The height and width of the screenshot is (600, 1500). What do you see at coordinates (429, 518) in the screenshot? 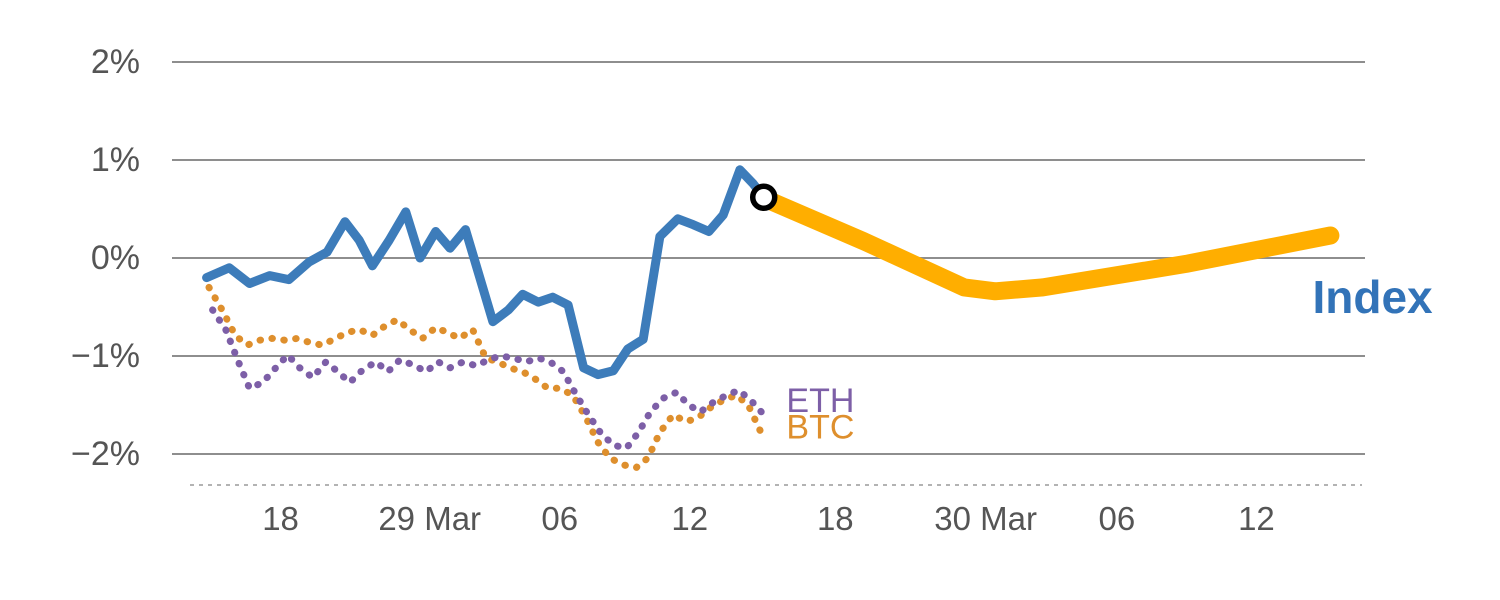
I see `x-tick-label: 29 Mar` at bounding box center [429, 518].